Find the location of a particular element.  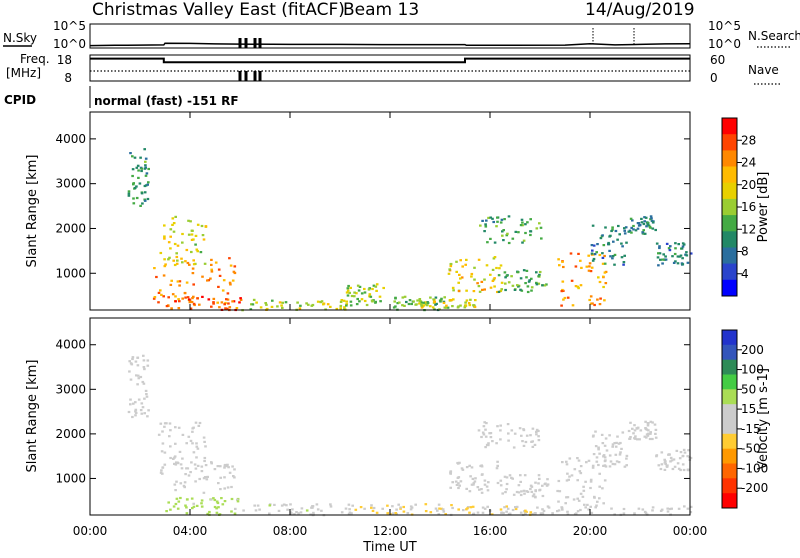

y-tick-label: 1000 is located at coordinates (70, 478).